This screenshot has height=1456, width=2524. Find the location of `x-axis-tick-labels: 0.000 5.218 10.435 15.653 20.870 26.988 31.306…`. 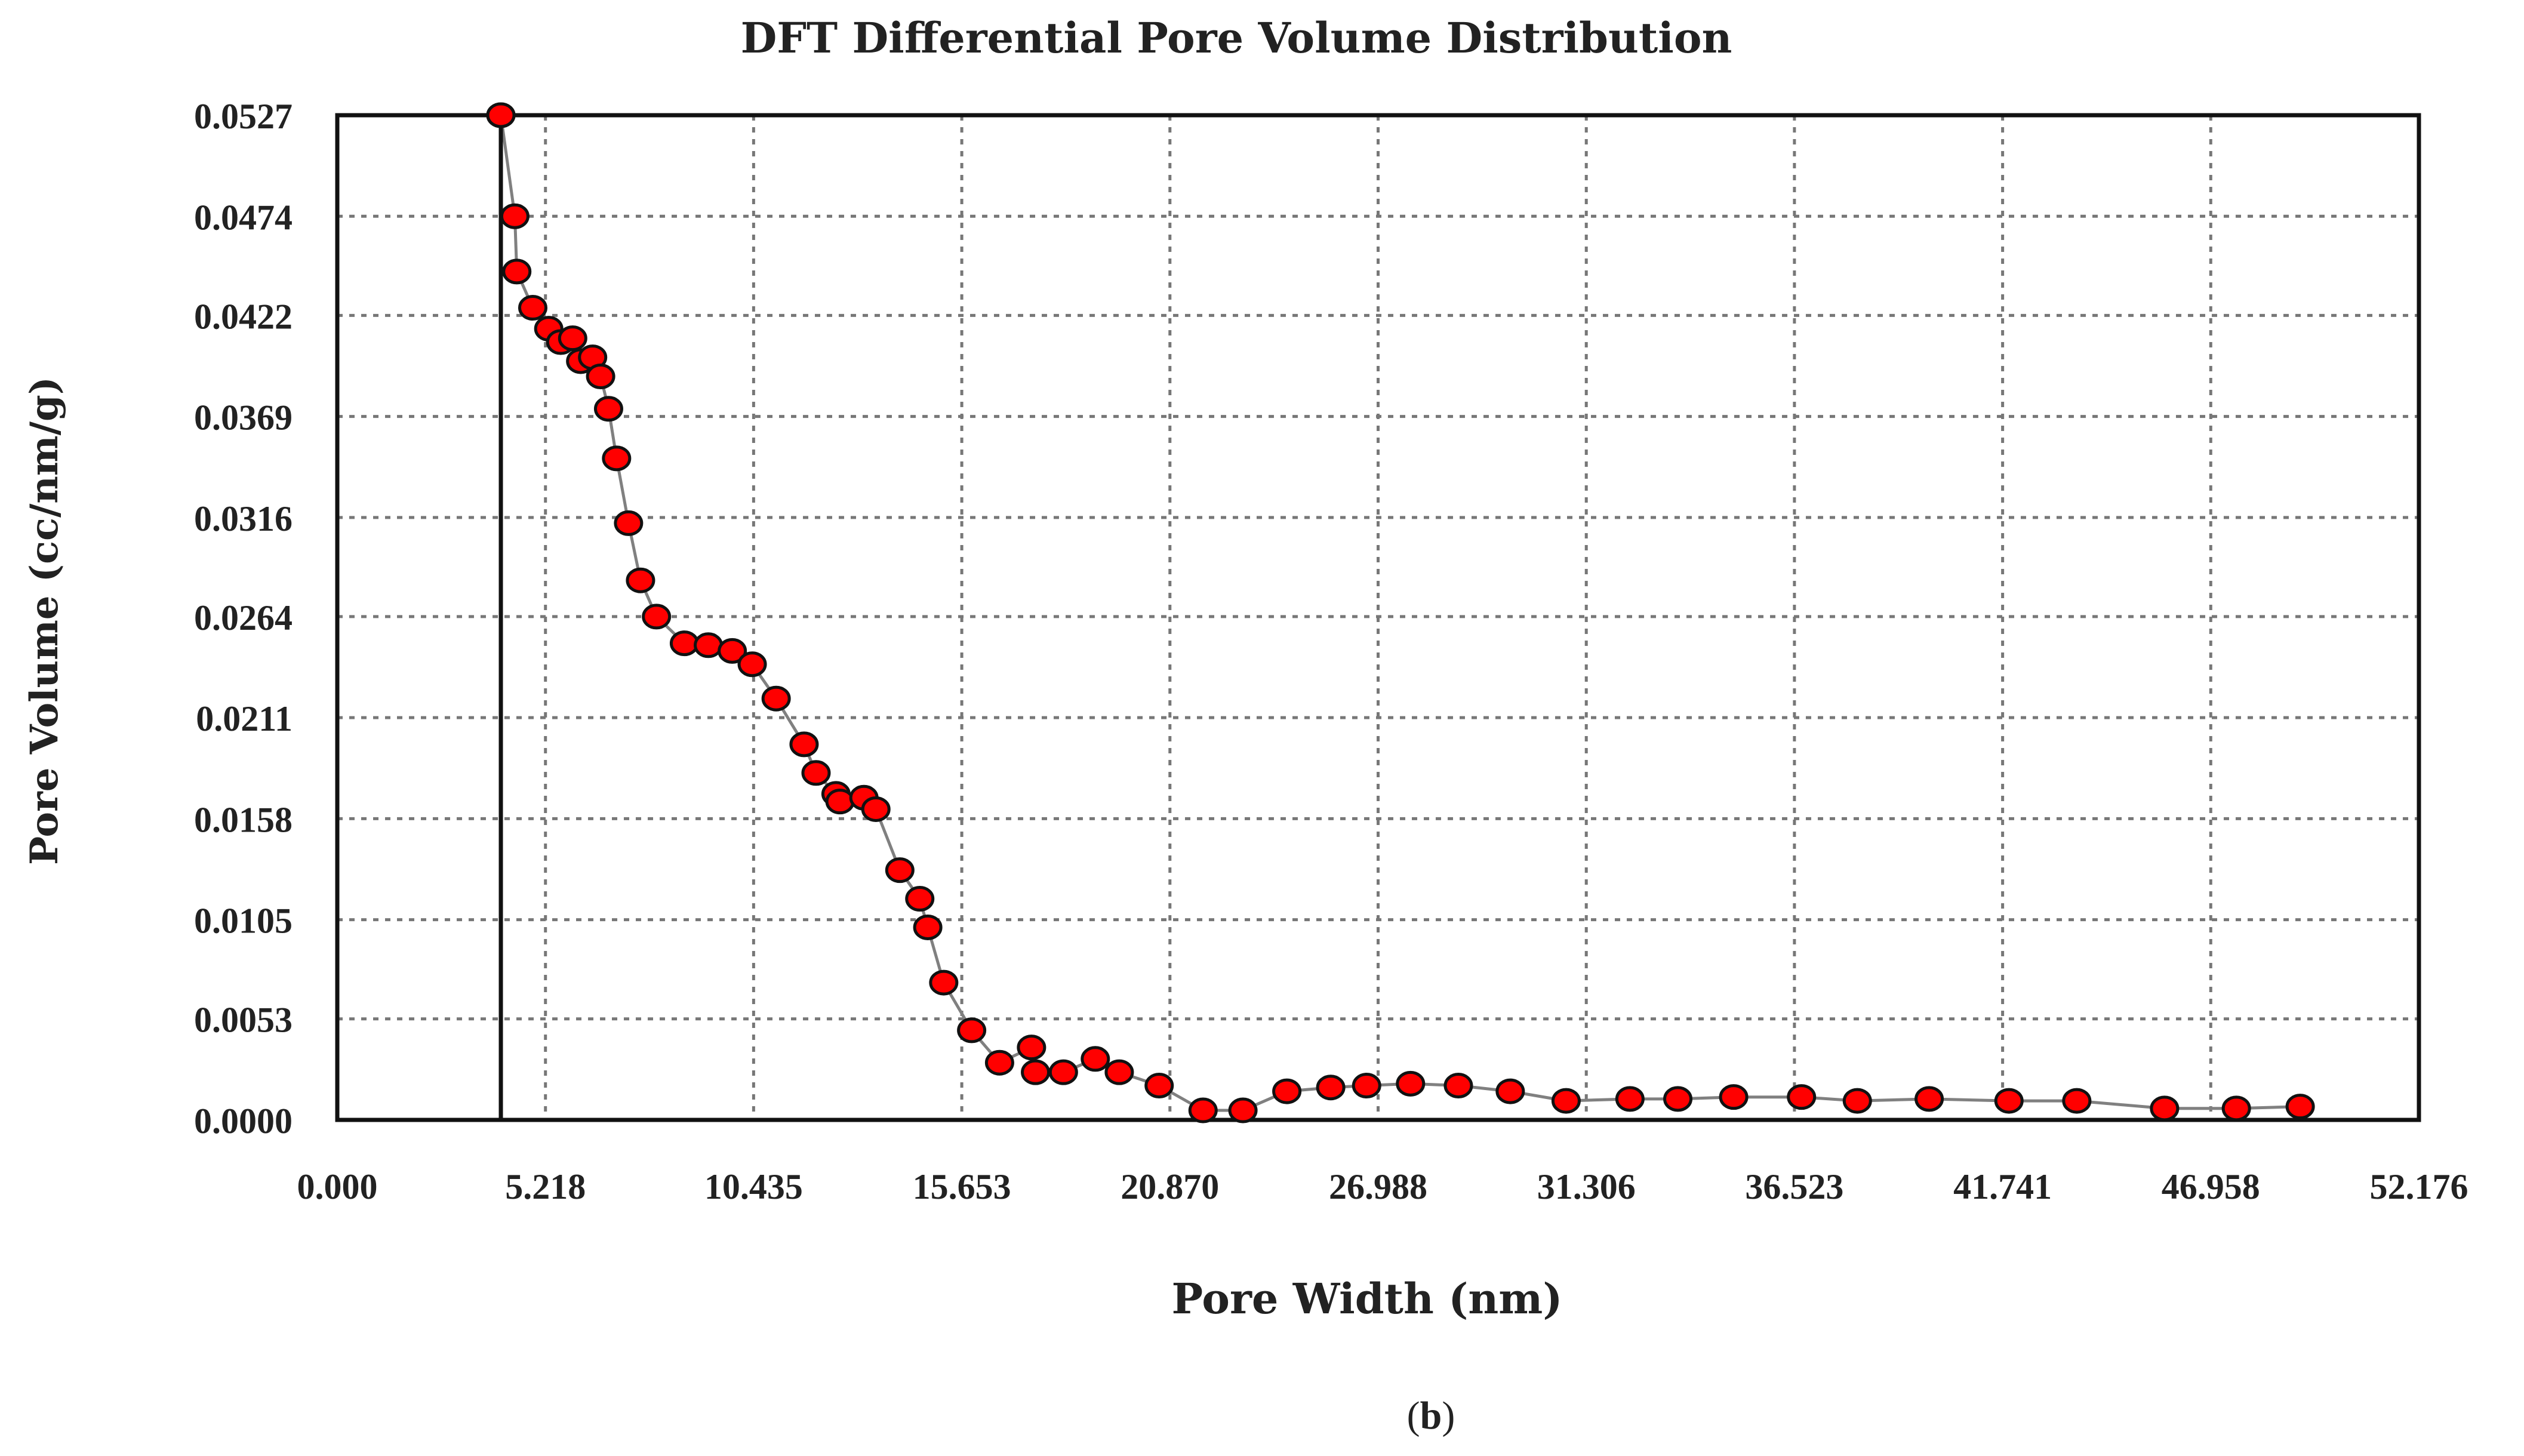

x-axis-tick-labels: 0.000 5.218 10.435 15.653 20.870 26.988 31.306… is located at coordinates (1382, 1186).